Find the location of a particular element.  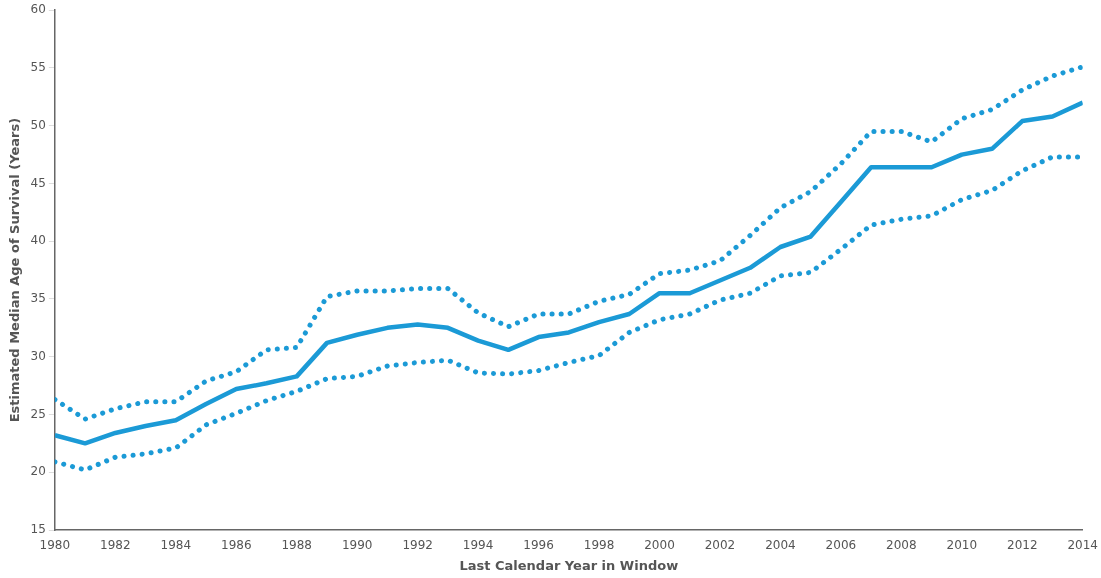

x-tick-label: 1984 is located at coordinates (176, 545).